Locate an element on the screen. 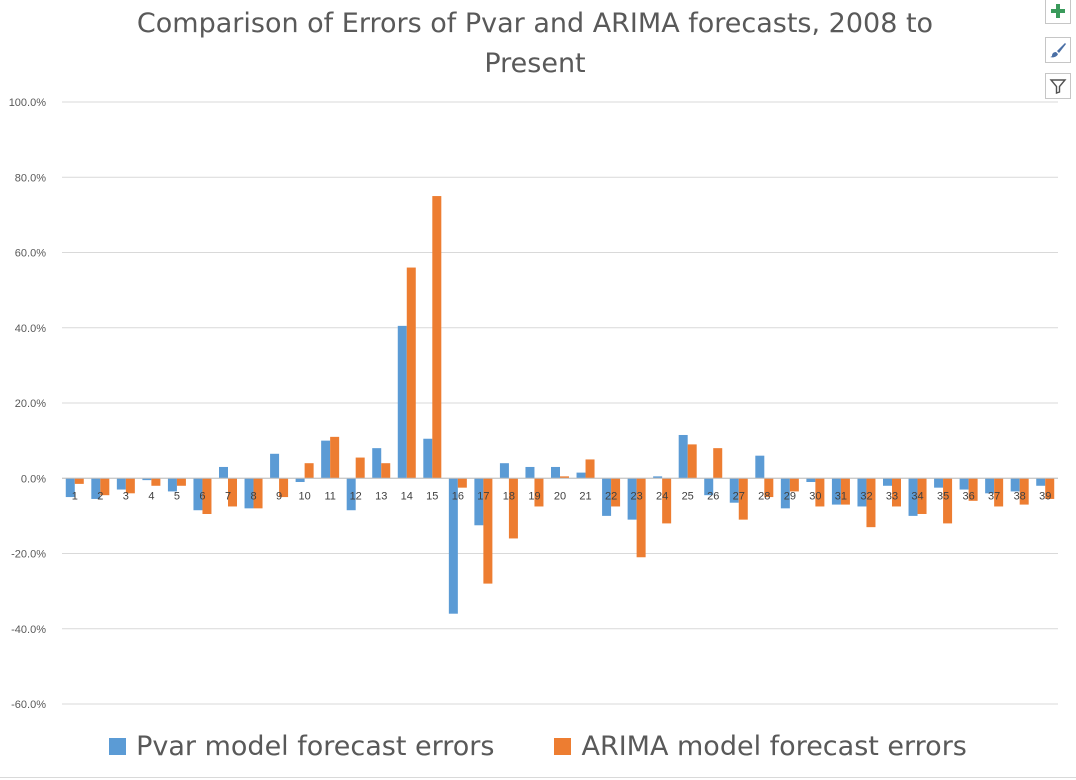 The image size is (1076, 780). x-tick-label: 26 is located at coordinates (713, 496).